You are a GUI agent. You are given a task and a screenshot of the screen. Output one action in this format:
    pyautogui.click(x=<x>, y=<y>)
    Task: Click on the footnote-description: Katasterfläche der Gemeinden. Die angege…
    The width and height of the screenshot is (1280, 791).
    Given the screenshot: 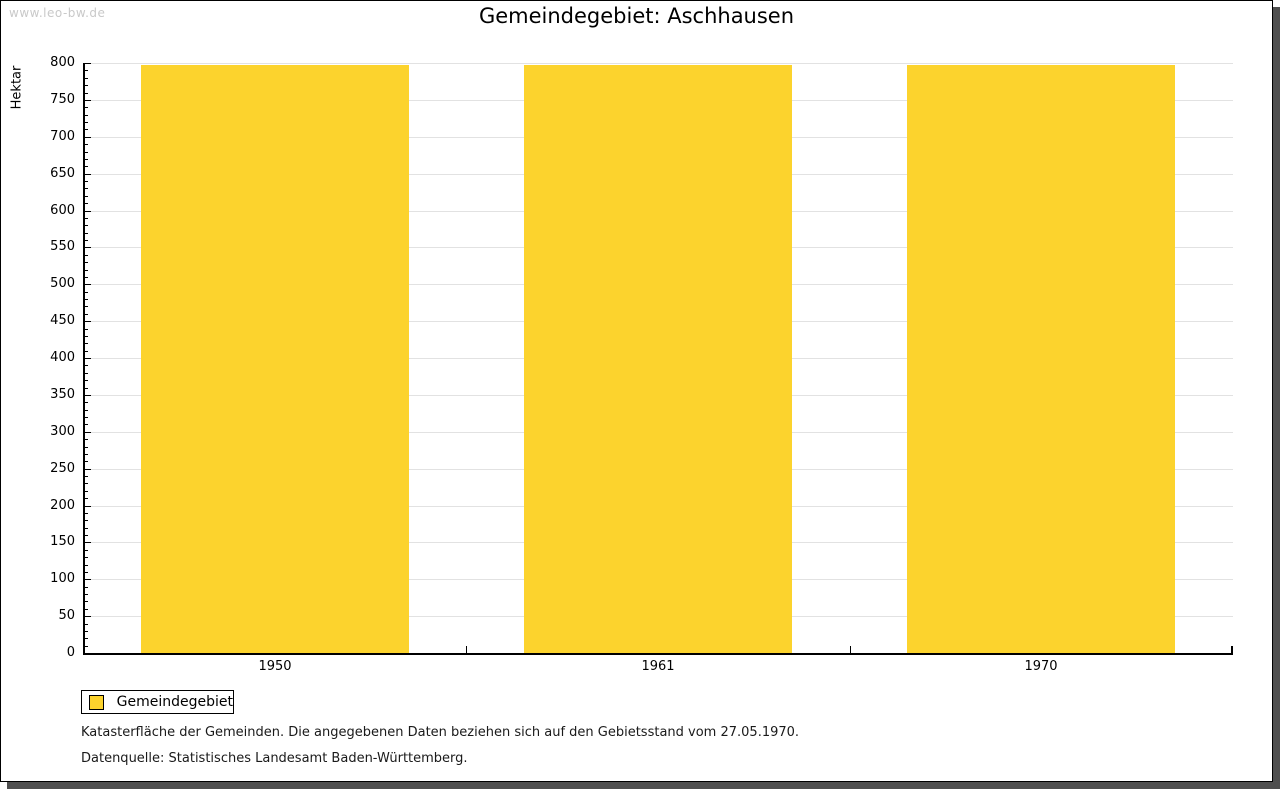 What is the action you would take?
    pyautogui.click(x=440, y=732)
    